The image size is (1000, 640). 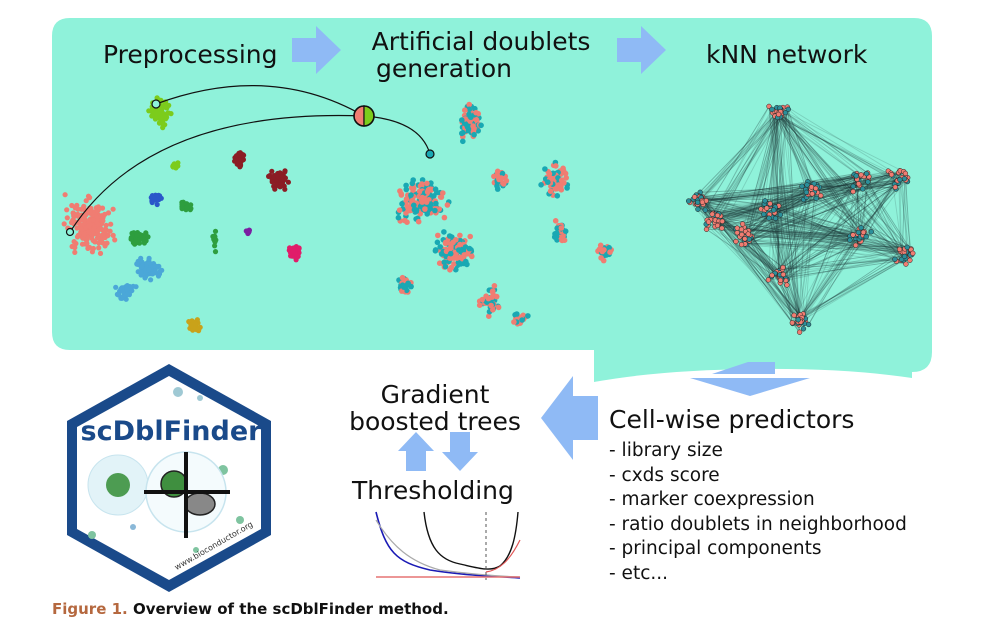 What do you see at coordinates (190, 54) in the screenshot?
I see `label-preprocessing: Preprocessing` at bounding box center [190, 54].